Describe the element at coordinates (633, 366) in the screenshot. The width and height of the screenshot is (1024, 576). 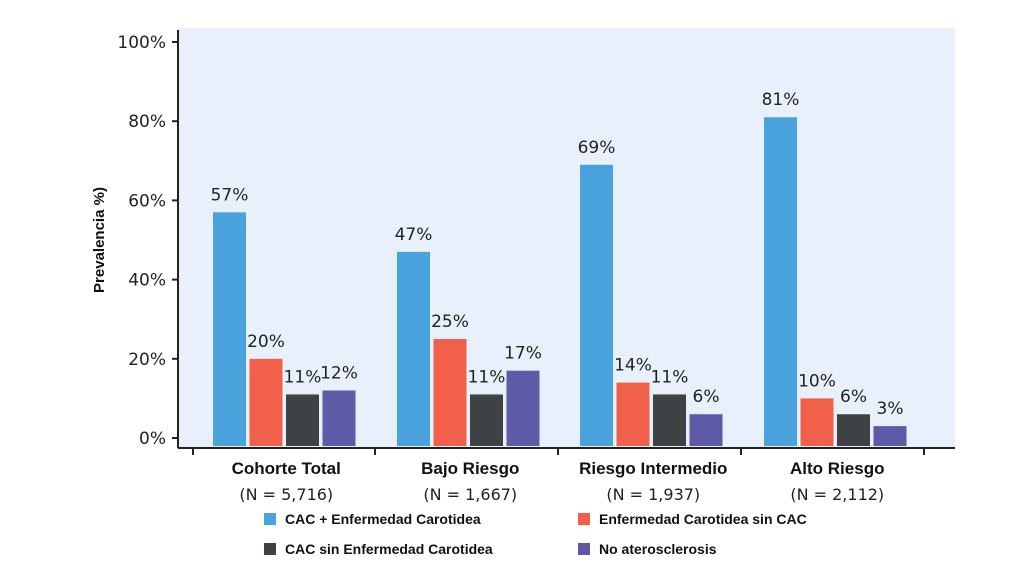
I see `data-label: 14%` at that location.